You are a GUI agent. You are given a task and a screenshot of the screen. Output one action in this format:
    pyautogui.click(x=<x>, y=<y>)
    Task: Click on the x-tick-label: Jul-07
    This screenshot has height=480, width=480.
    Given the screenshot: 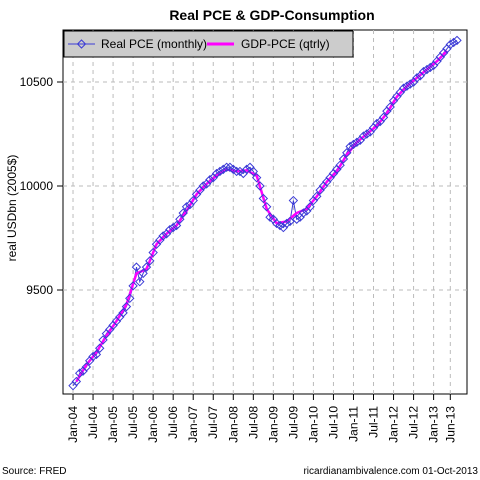 What is the action you would take?
    pyautogui.click(x=213, y=422)
    